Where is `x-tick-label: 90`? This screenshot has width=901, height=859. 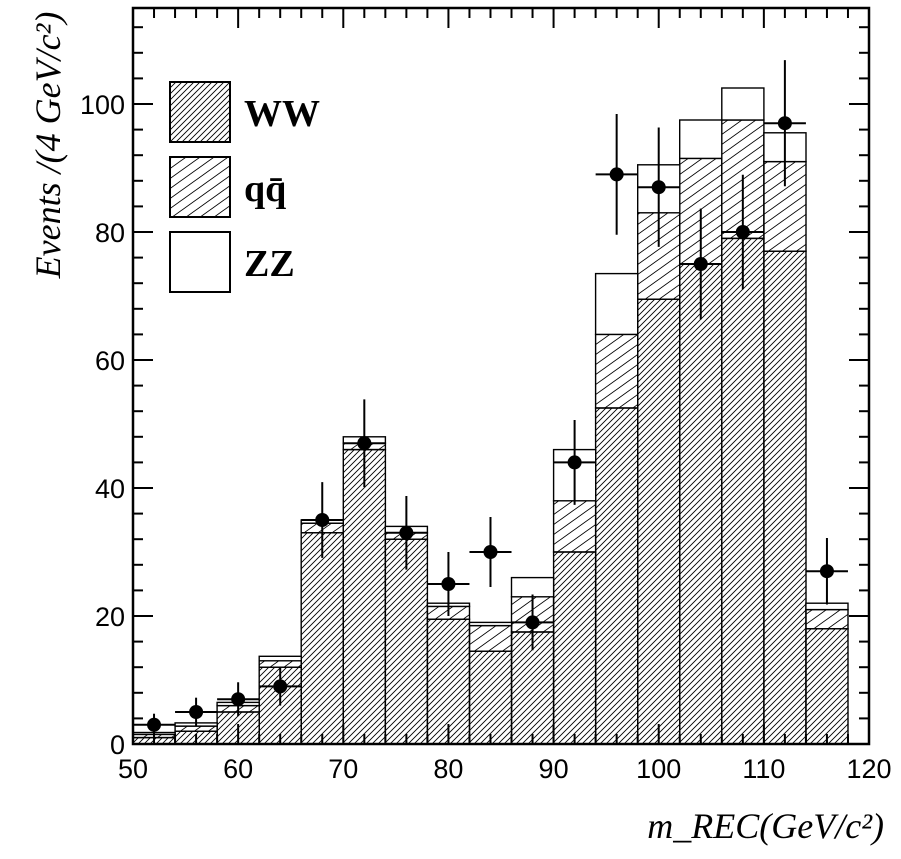
x-tick-label: 90 is located at coordinates (554, 769).